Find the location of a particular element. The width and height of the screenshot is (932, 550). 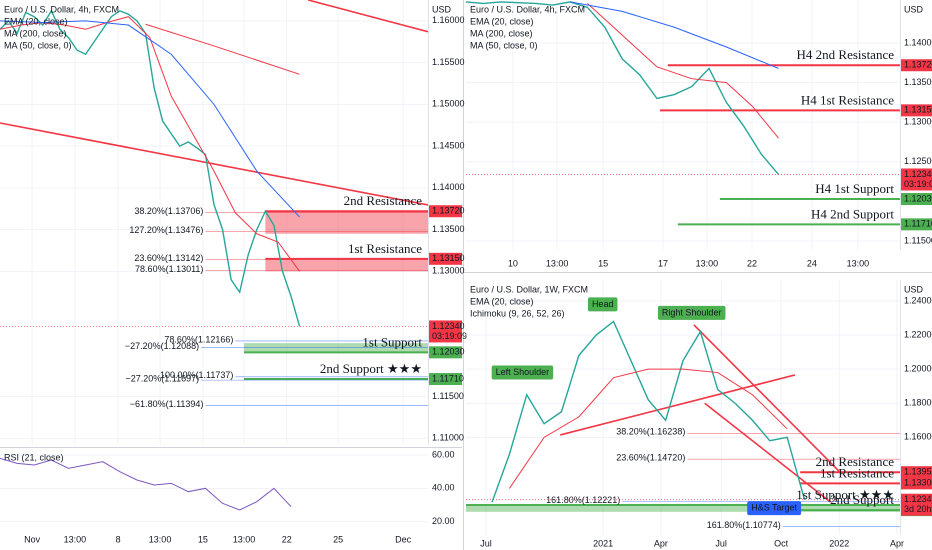

x-tick-label: 22 is located at coordinates (752, 263).